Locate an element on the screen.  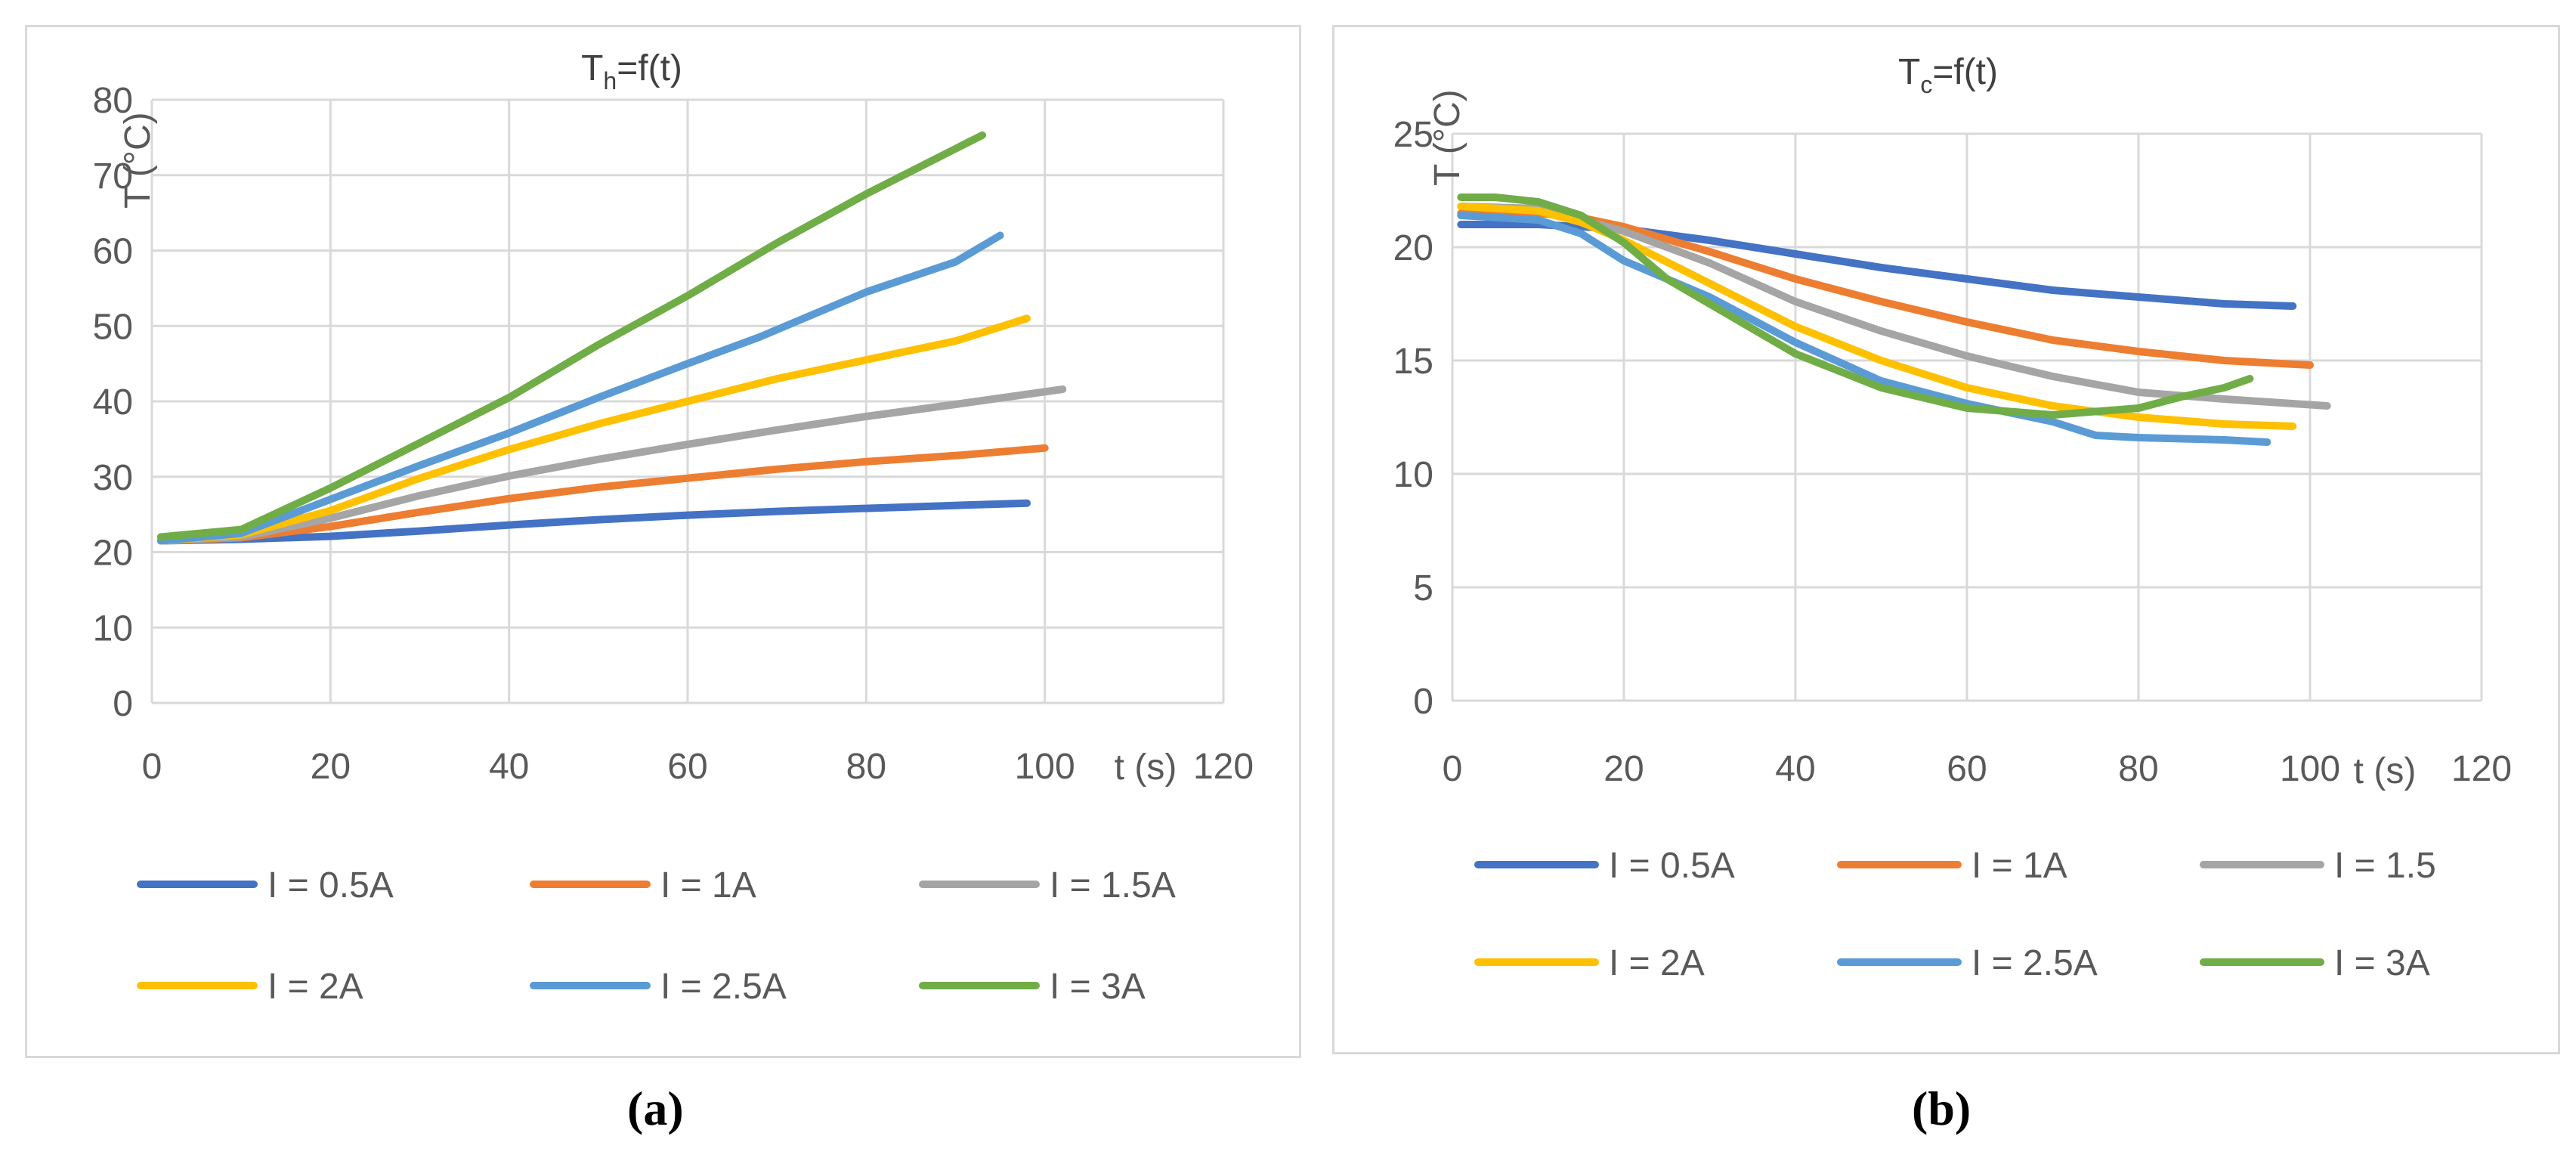
chart-a-series is located at coordinates (611, 338).